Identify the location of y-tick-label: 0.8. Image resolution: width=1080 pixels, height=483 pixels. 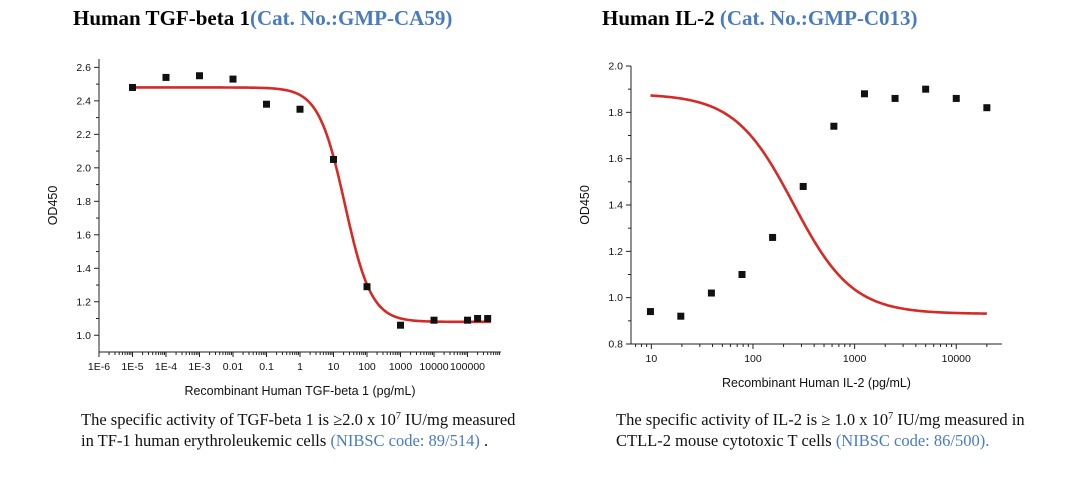
(615, 345).